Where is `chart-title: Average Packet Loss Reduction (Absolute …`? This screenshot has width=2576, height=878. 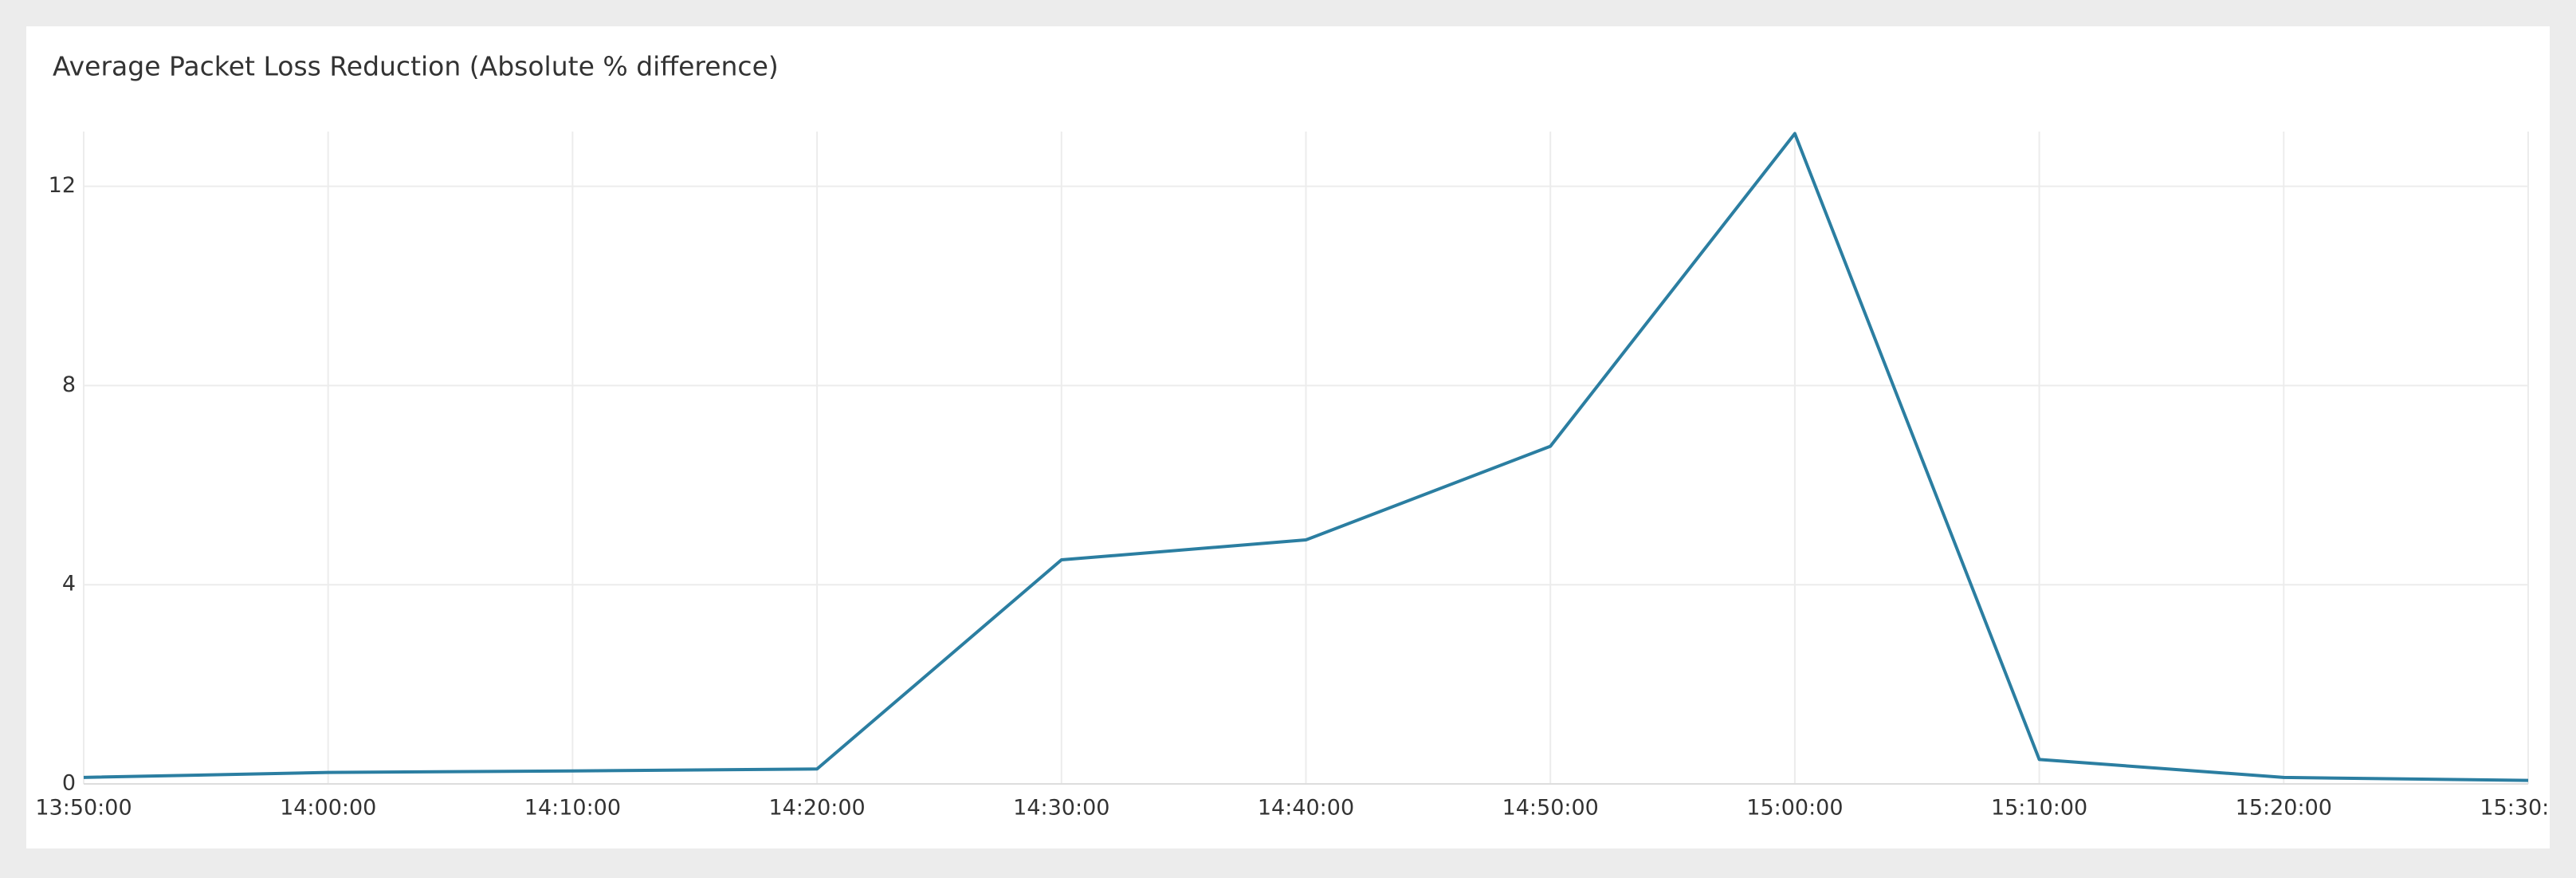 chart-title: Average Packet Loss Reduction (Absolute … is located at coordinates (416, 66).